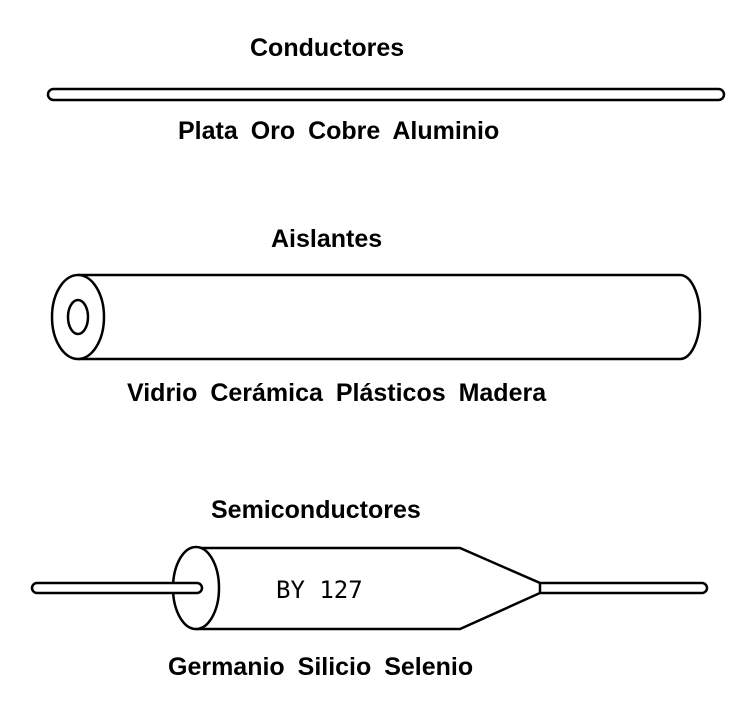 The image size is (753, 726). I want to click on conductor-materials: Plata Oro Cobre Aluminio, so click(339, 131).